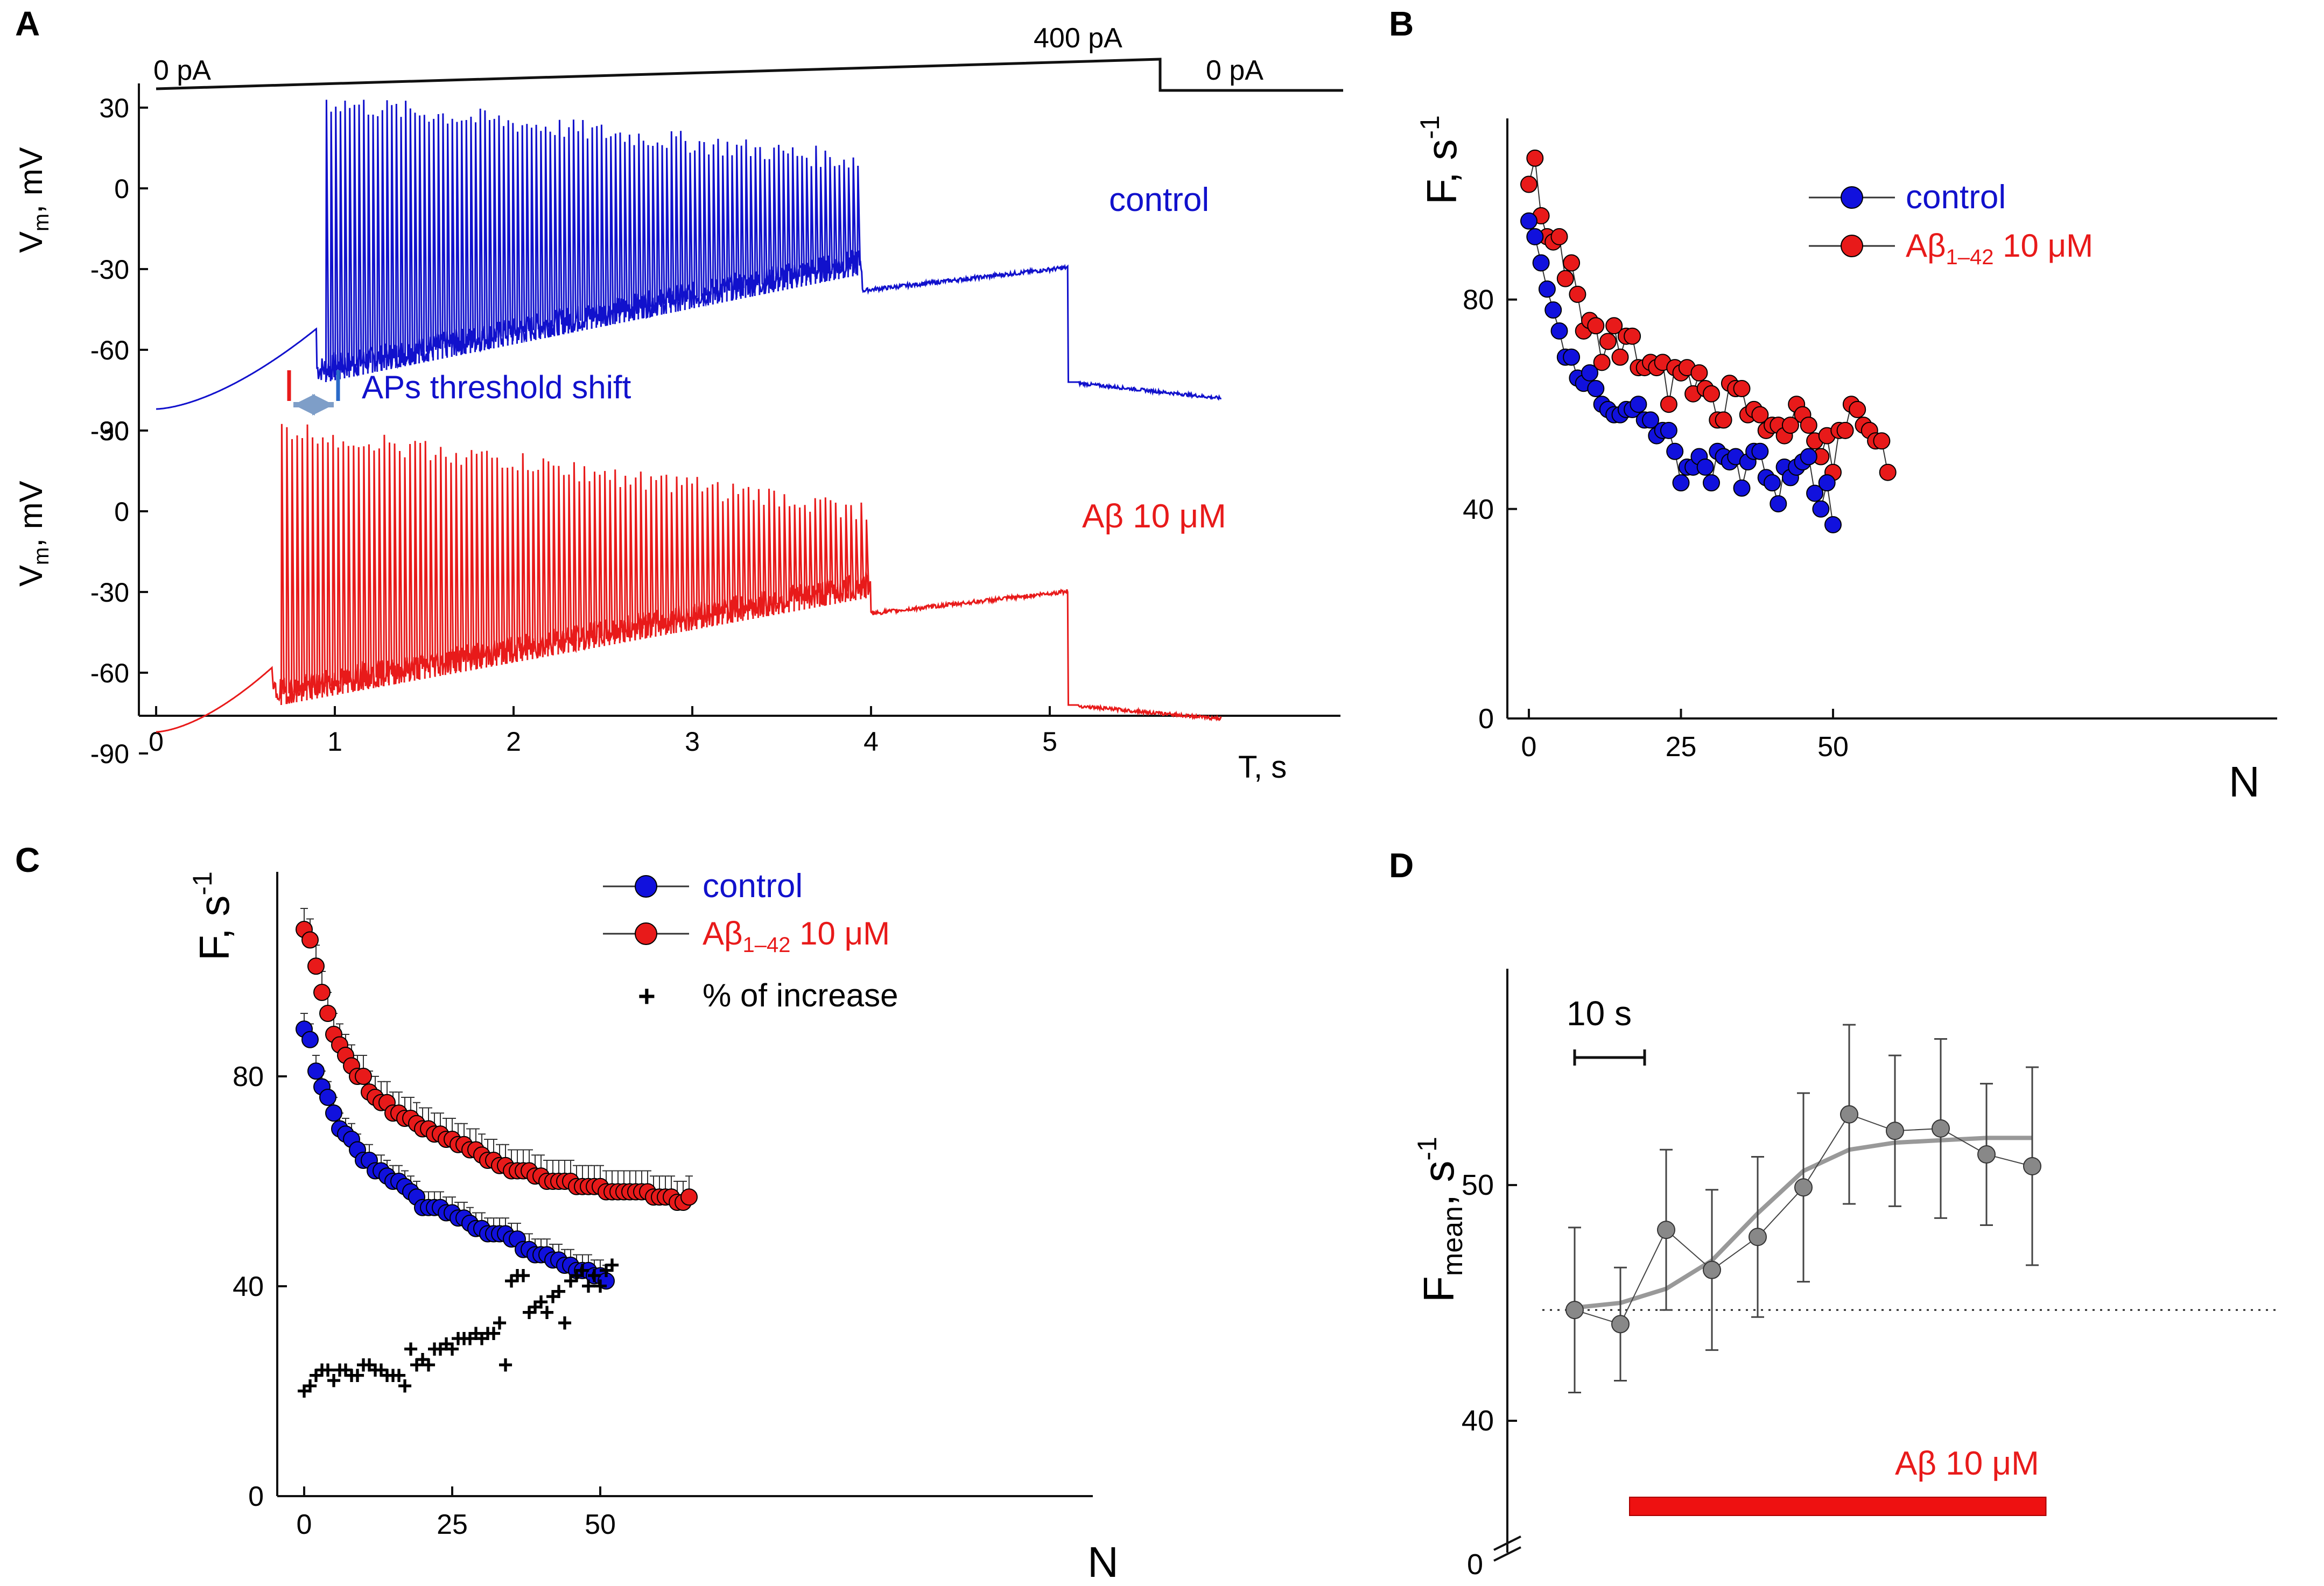 This screenshot has height=1586, width=2324. Describe the element at coordinates (1852, 197) in the screenshot. I see `legend-b-control-marker` at that location.